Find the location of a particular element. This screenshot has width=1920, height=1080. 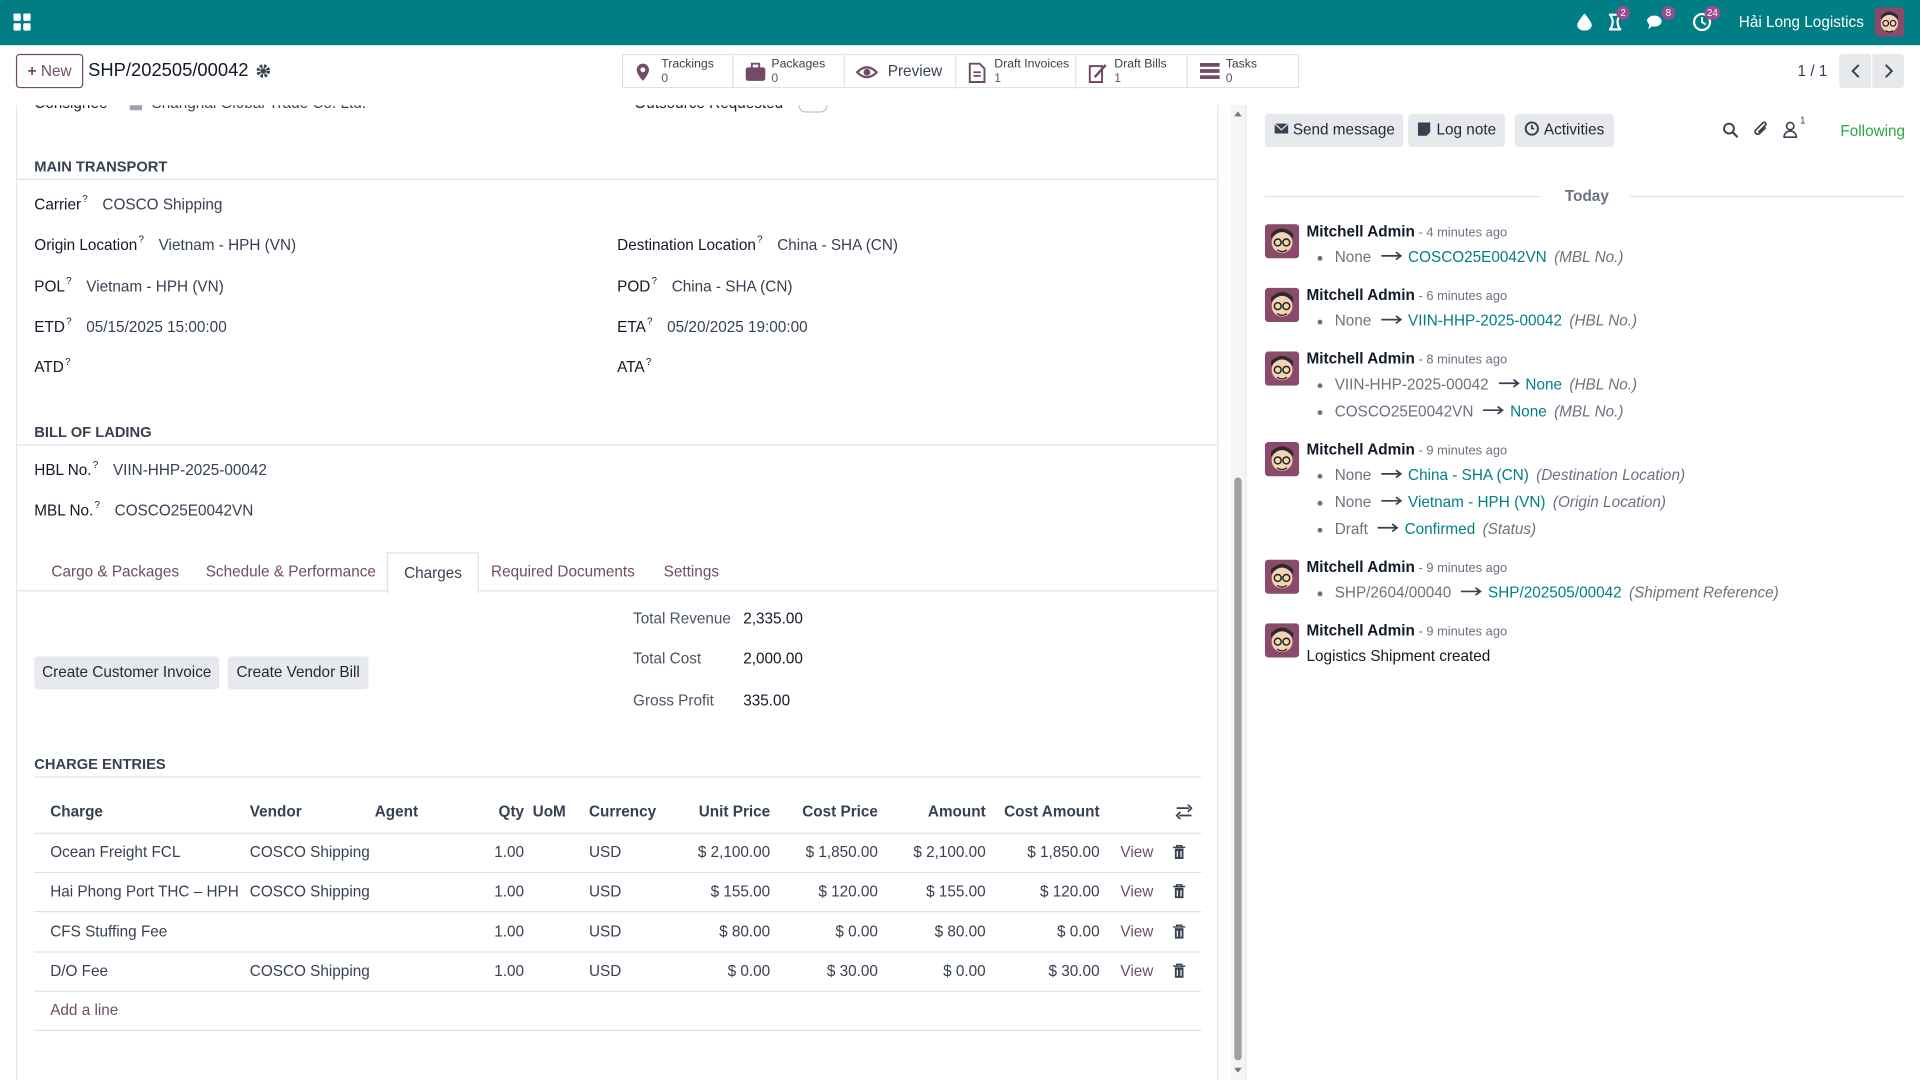

table-cell: $ 0.00 is located at coordinates (964, 971).